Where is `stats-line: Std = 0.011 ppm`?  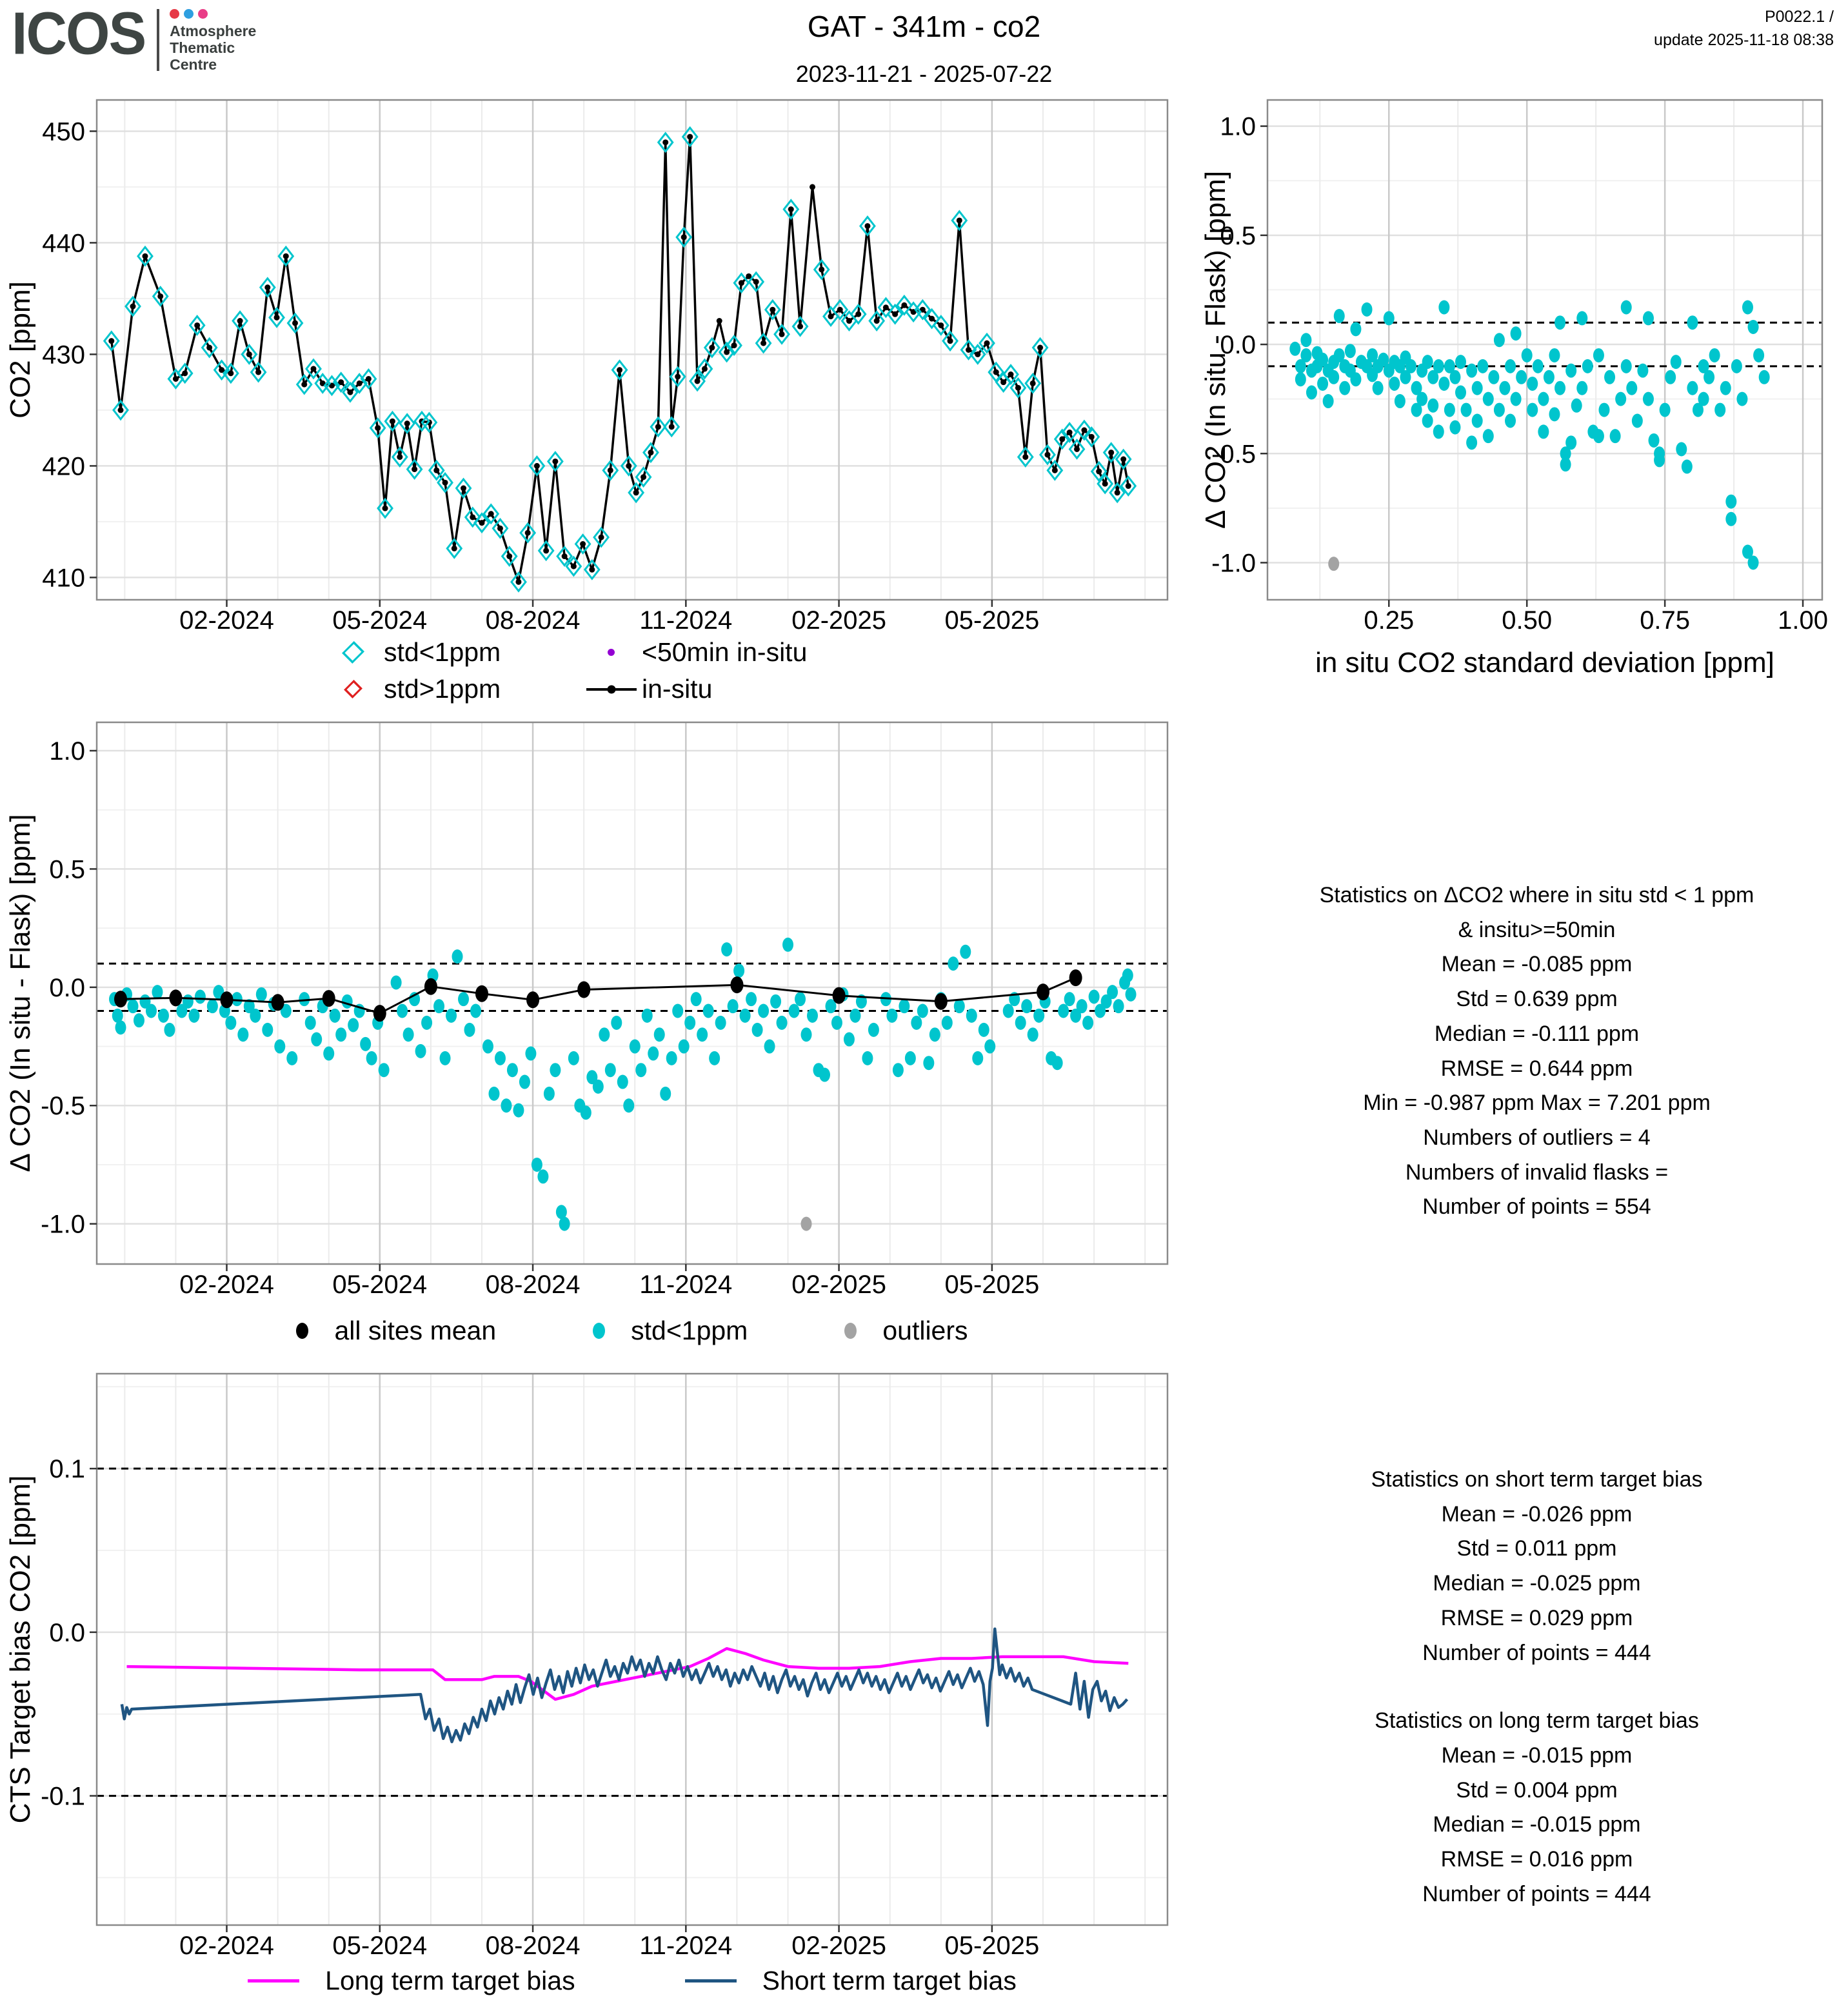 stats-line: Std = 0.011 ppm is located at coordinates (1536, 1548).